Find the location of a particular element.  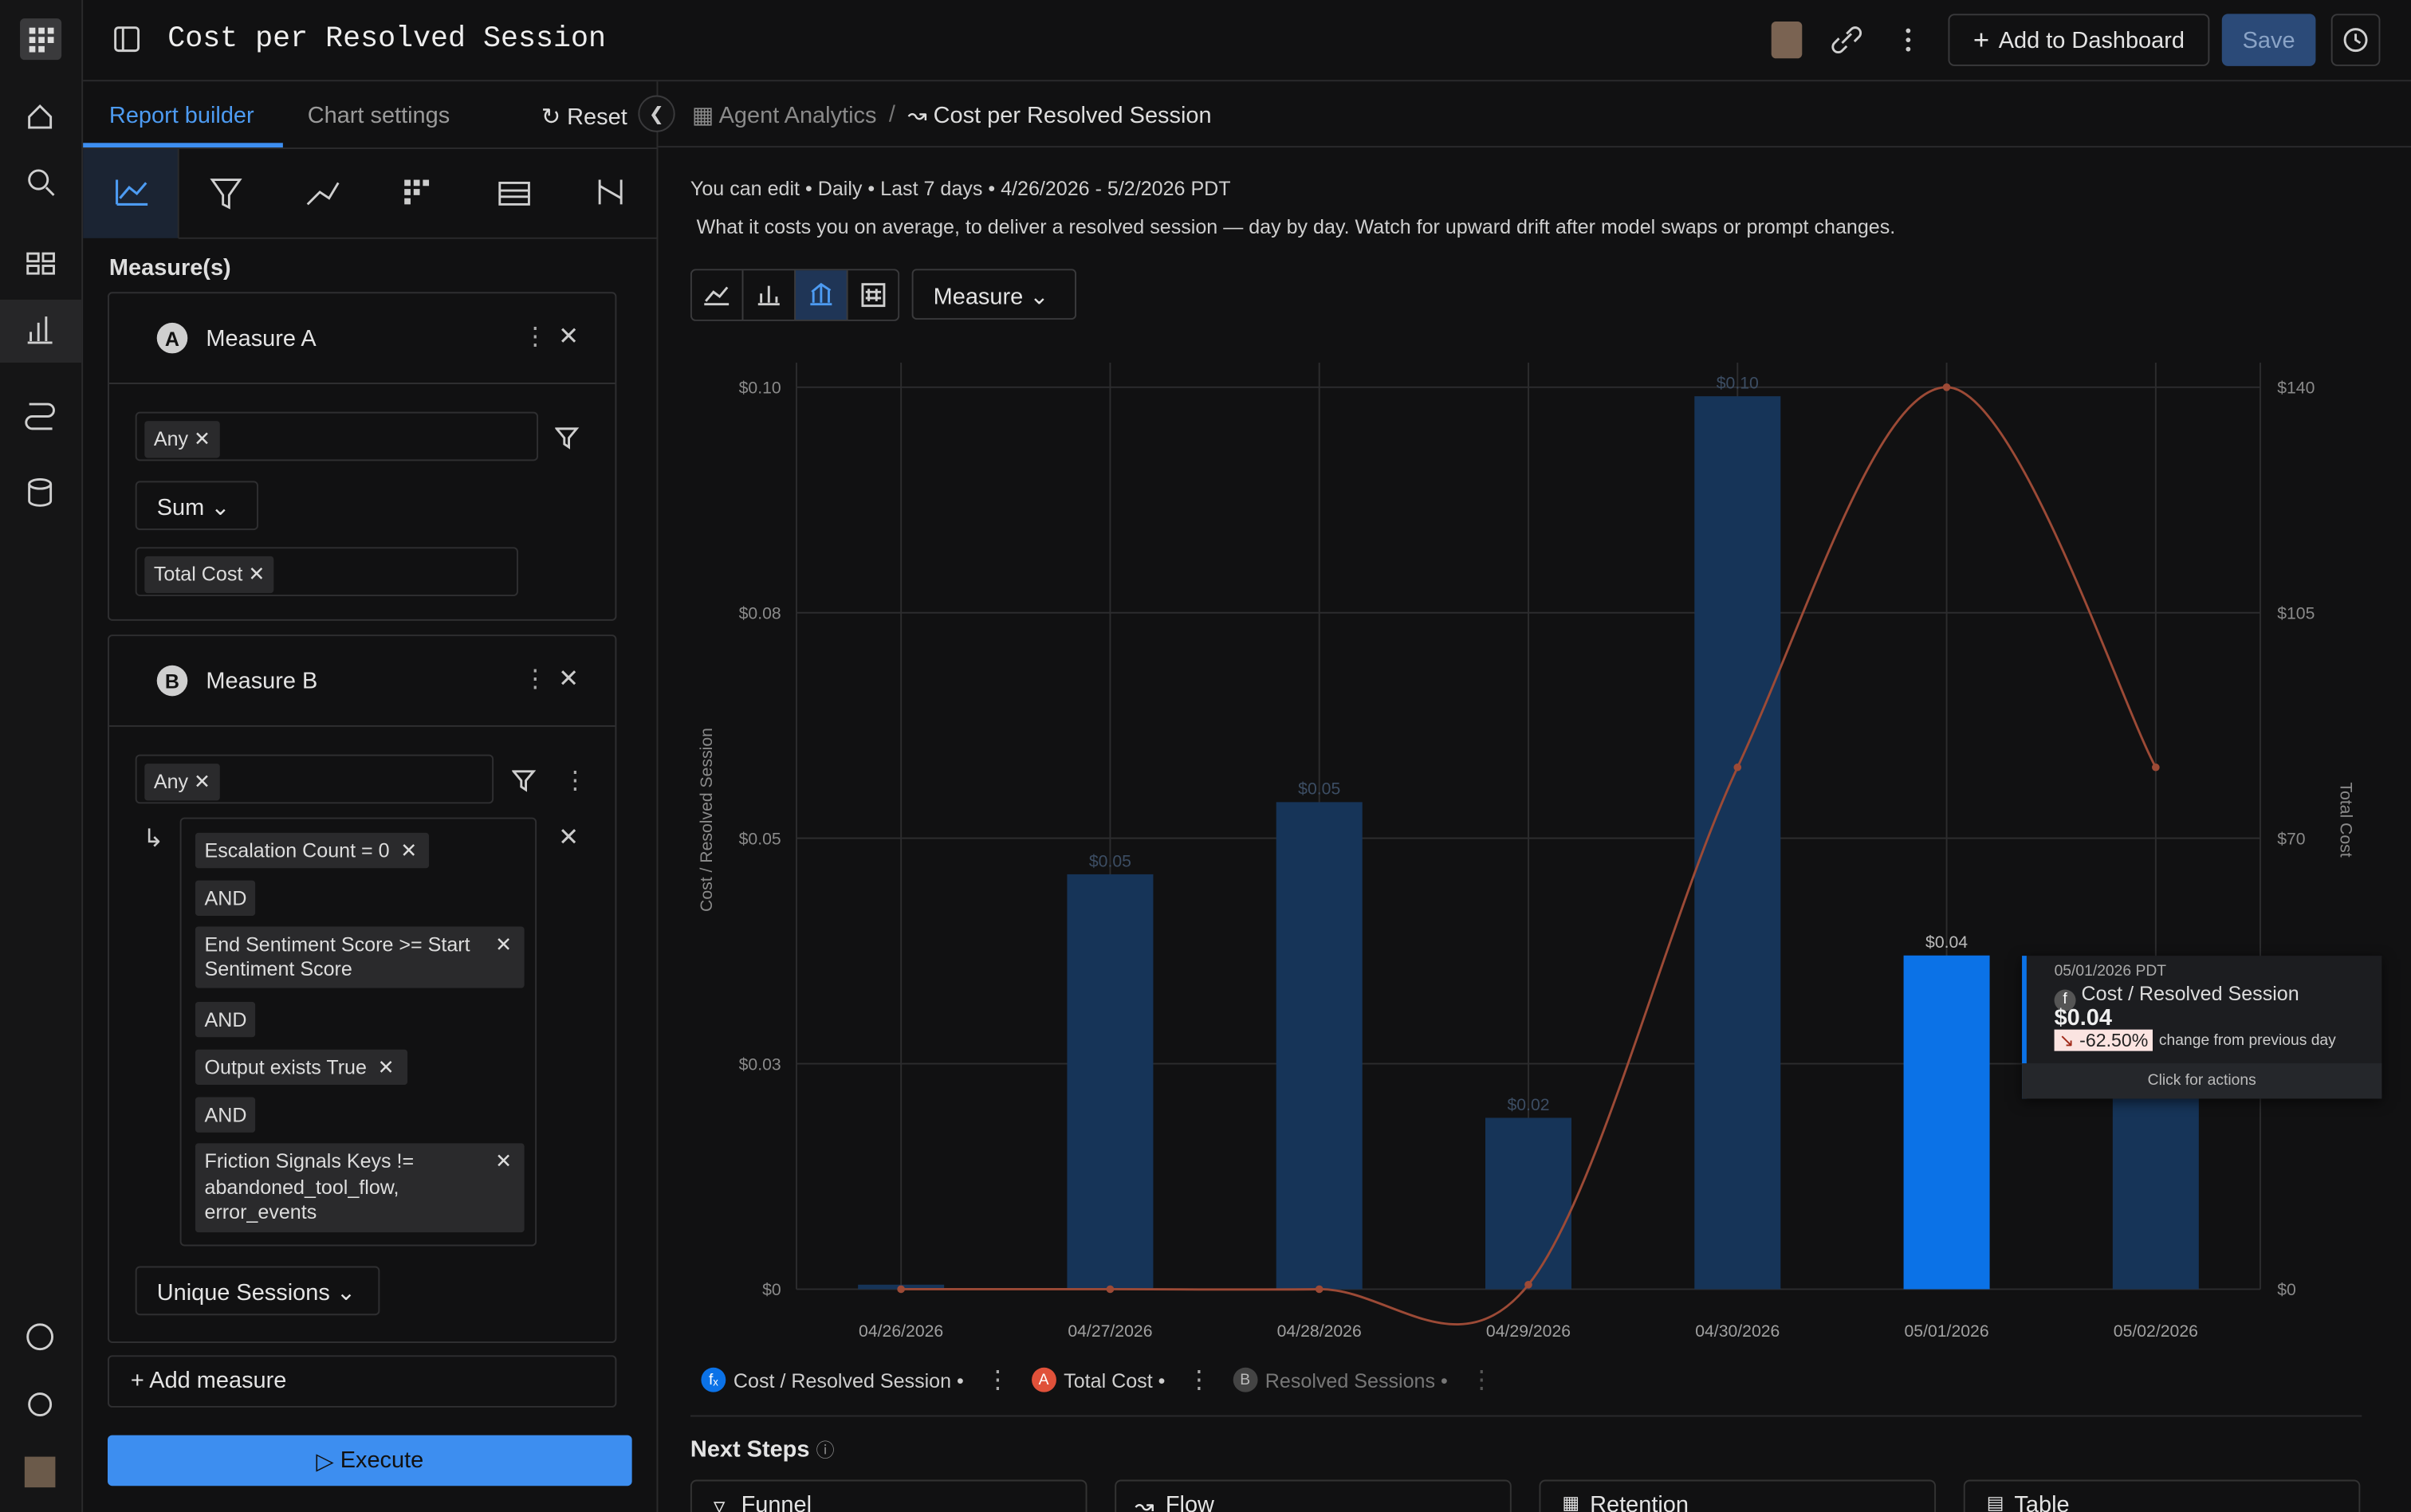

chart-type-toggle is located at coordinates (795, 295).